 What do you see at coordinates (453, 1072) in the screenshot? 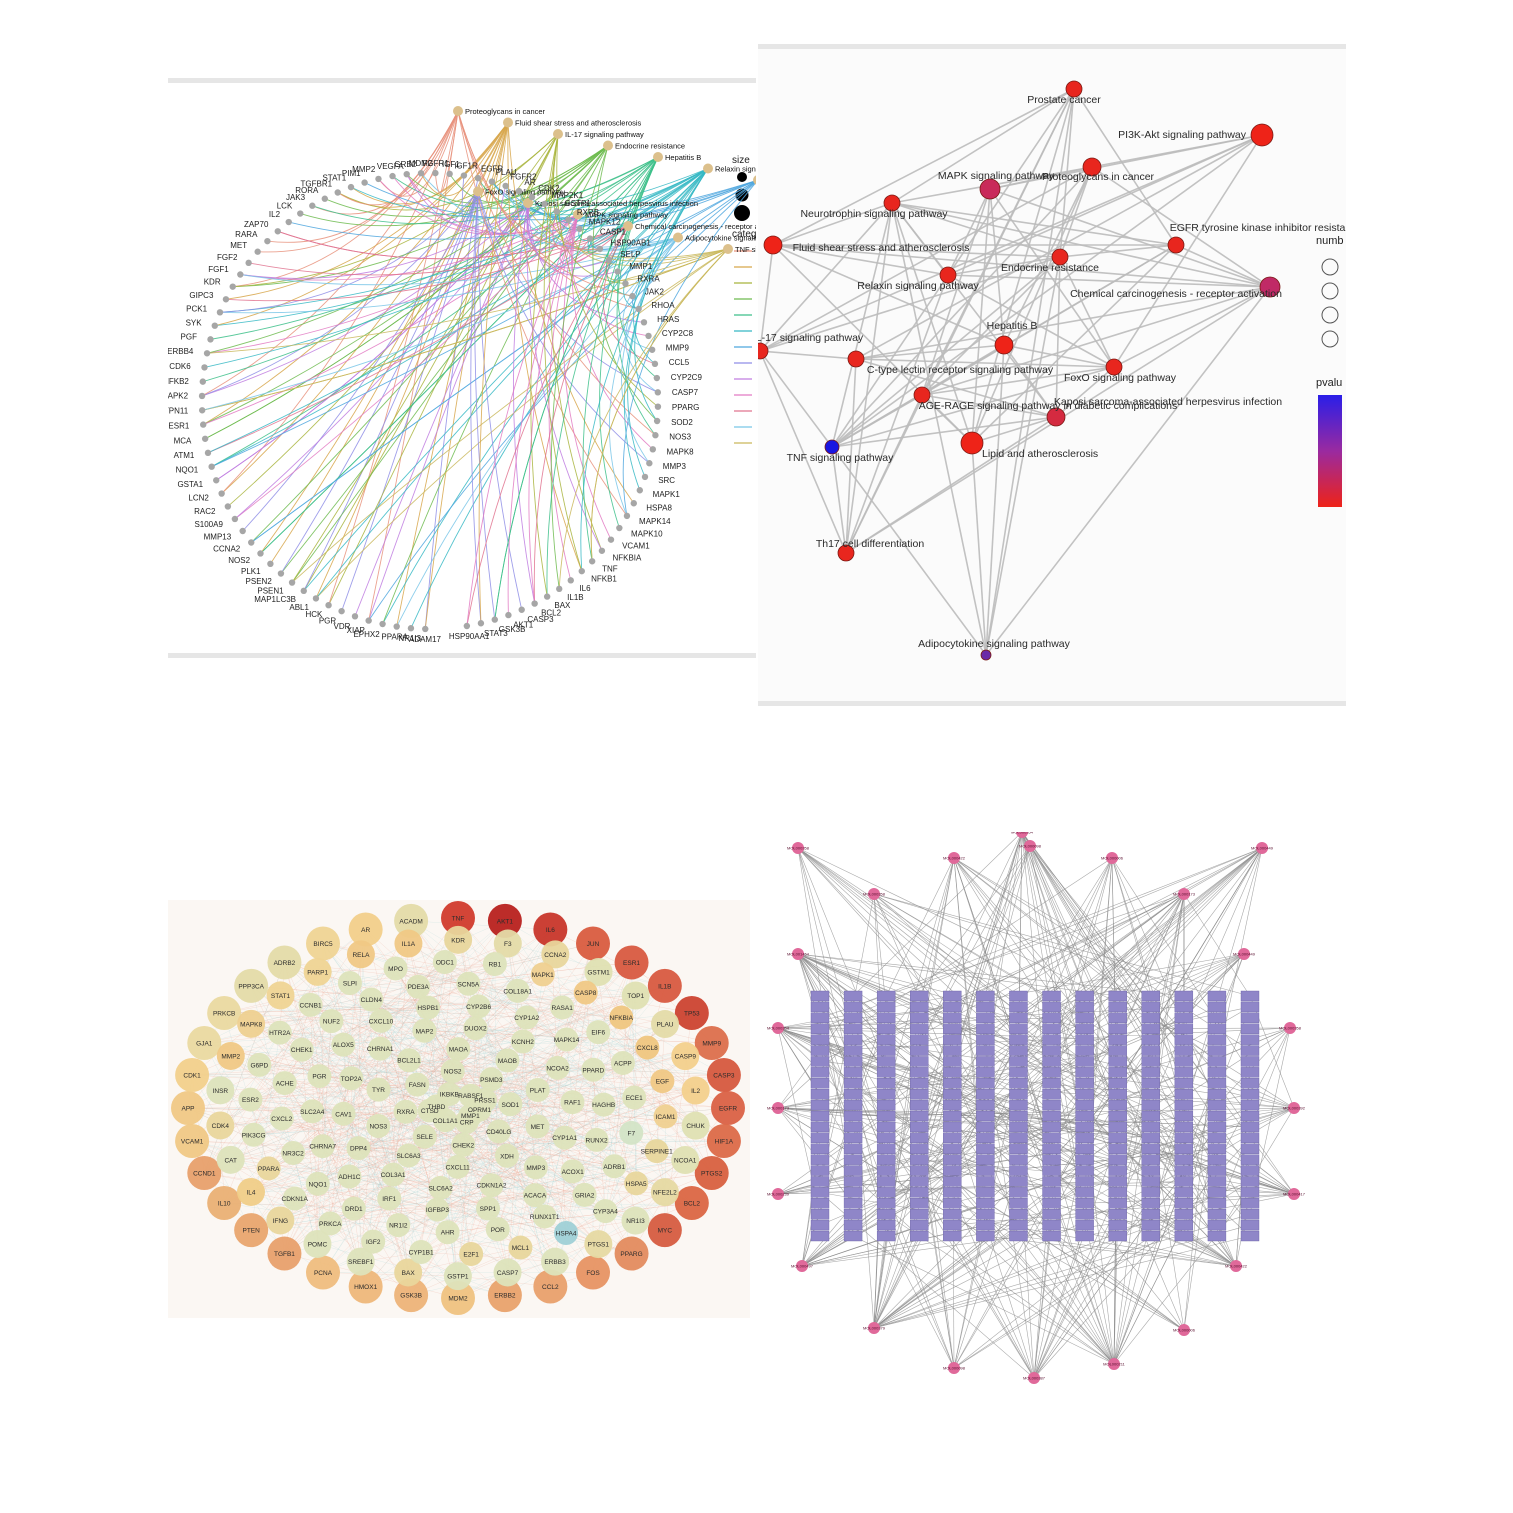
I see `ppi-node-label: NOS2` at bounding box center [453, 1072].